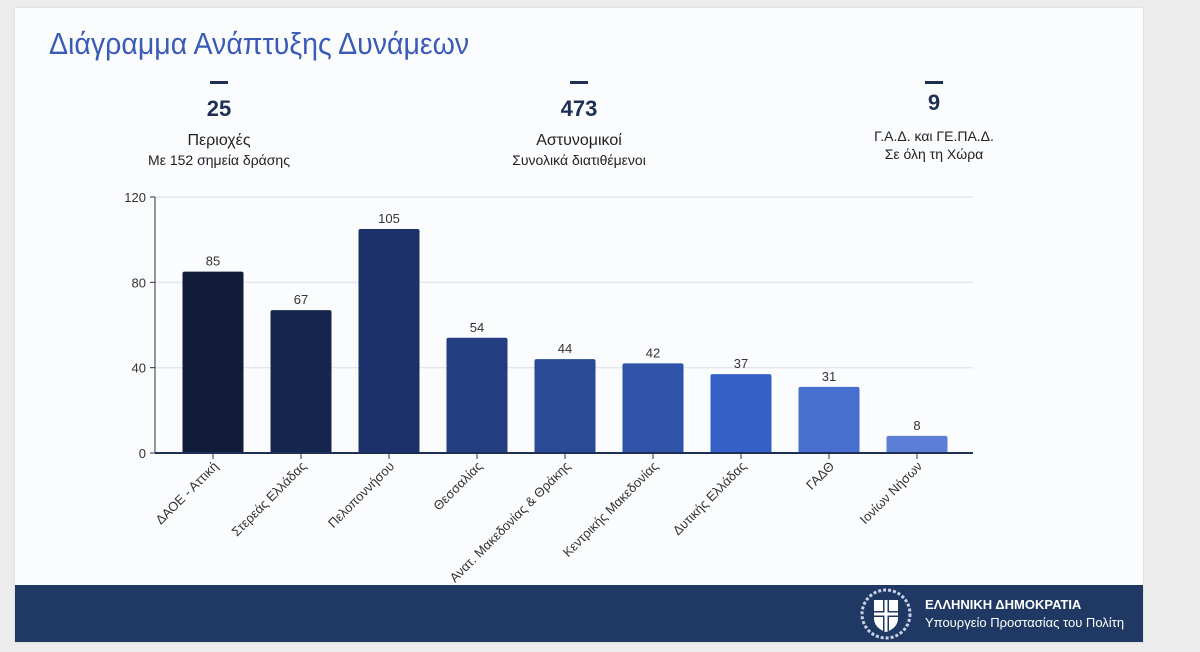  I want to click on x-tick-label: Κεντρικής Μακεδονίας, so click(610, 509).